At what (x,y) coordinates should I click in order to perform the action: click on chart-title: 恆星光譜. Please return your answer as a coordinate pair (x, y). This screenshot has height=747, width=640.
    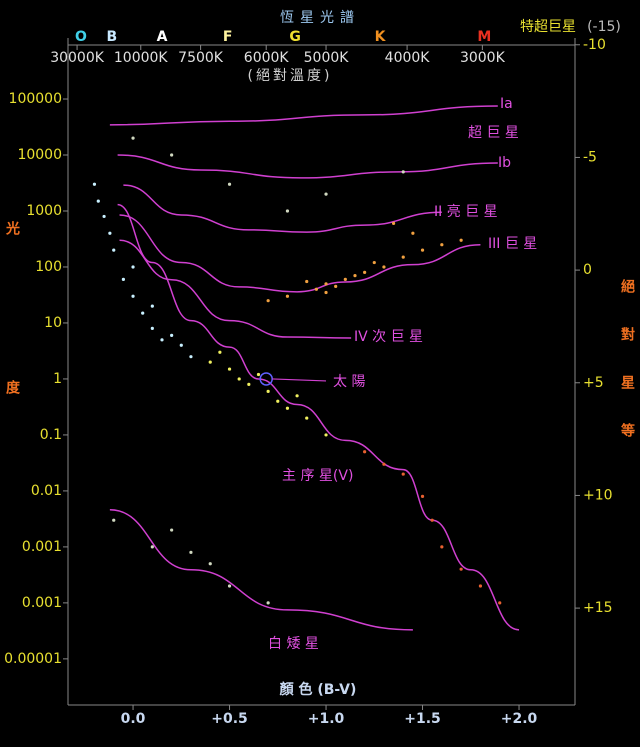
    Looking at the image, I should click on (320, 18).